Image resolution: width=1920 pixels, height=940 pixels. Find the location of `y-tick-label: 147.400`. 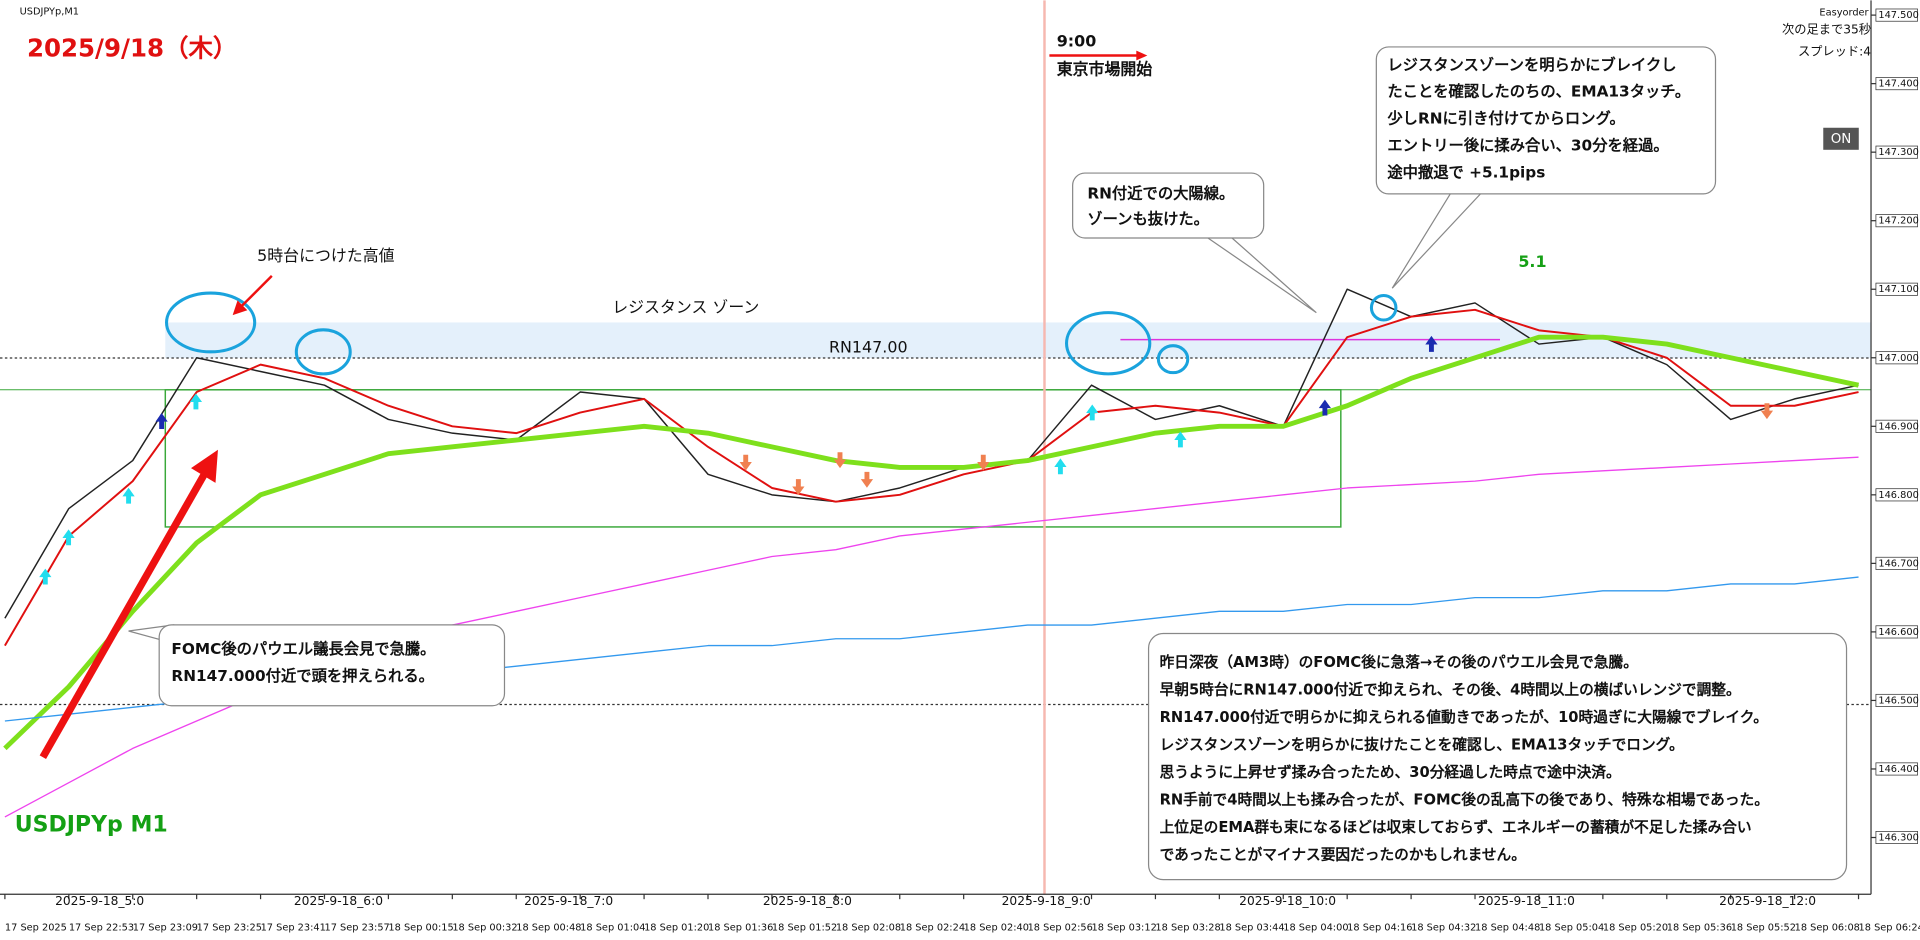

y-tick-label: 147.400 is located at coordinates (1898, 84).